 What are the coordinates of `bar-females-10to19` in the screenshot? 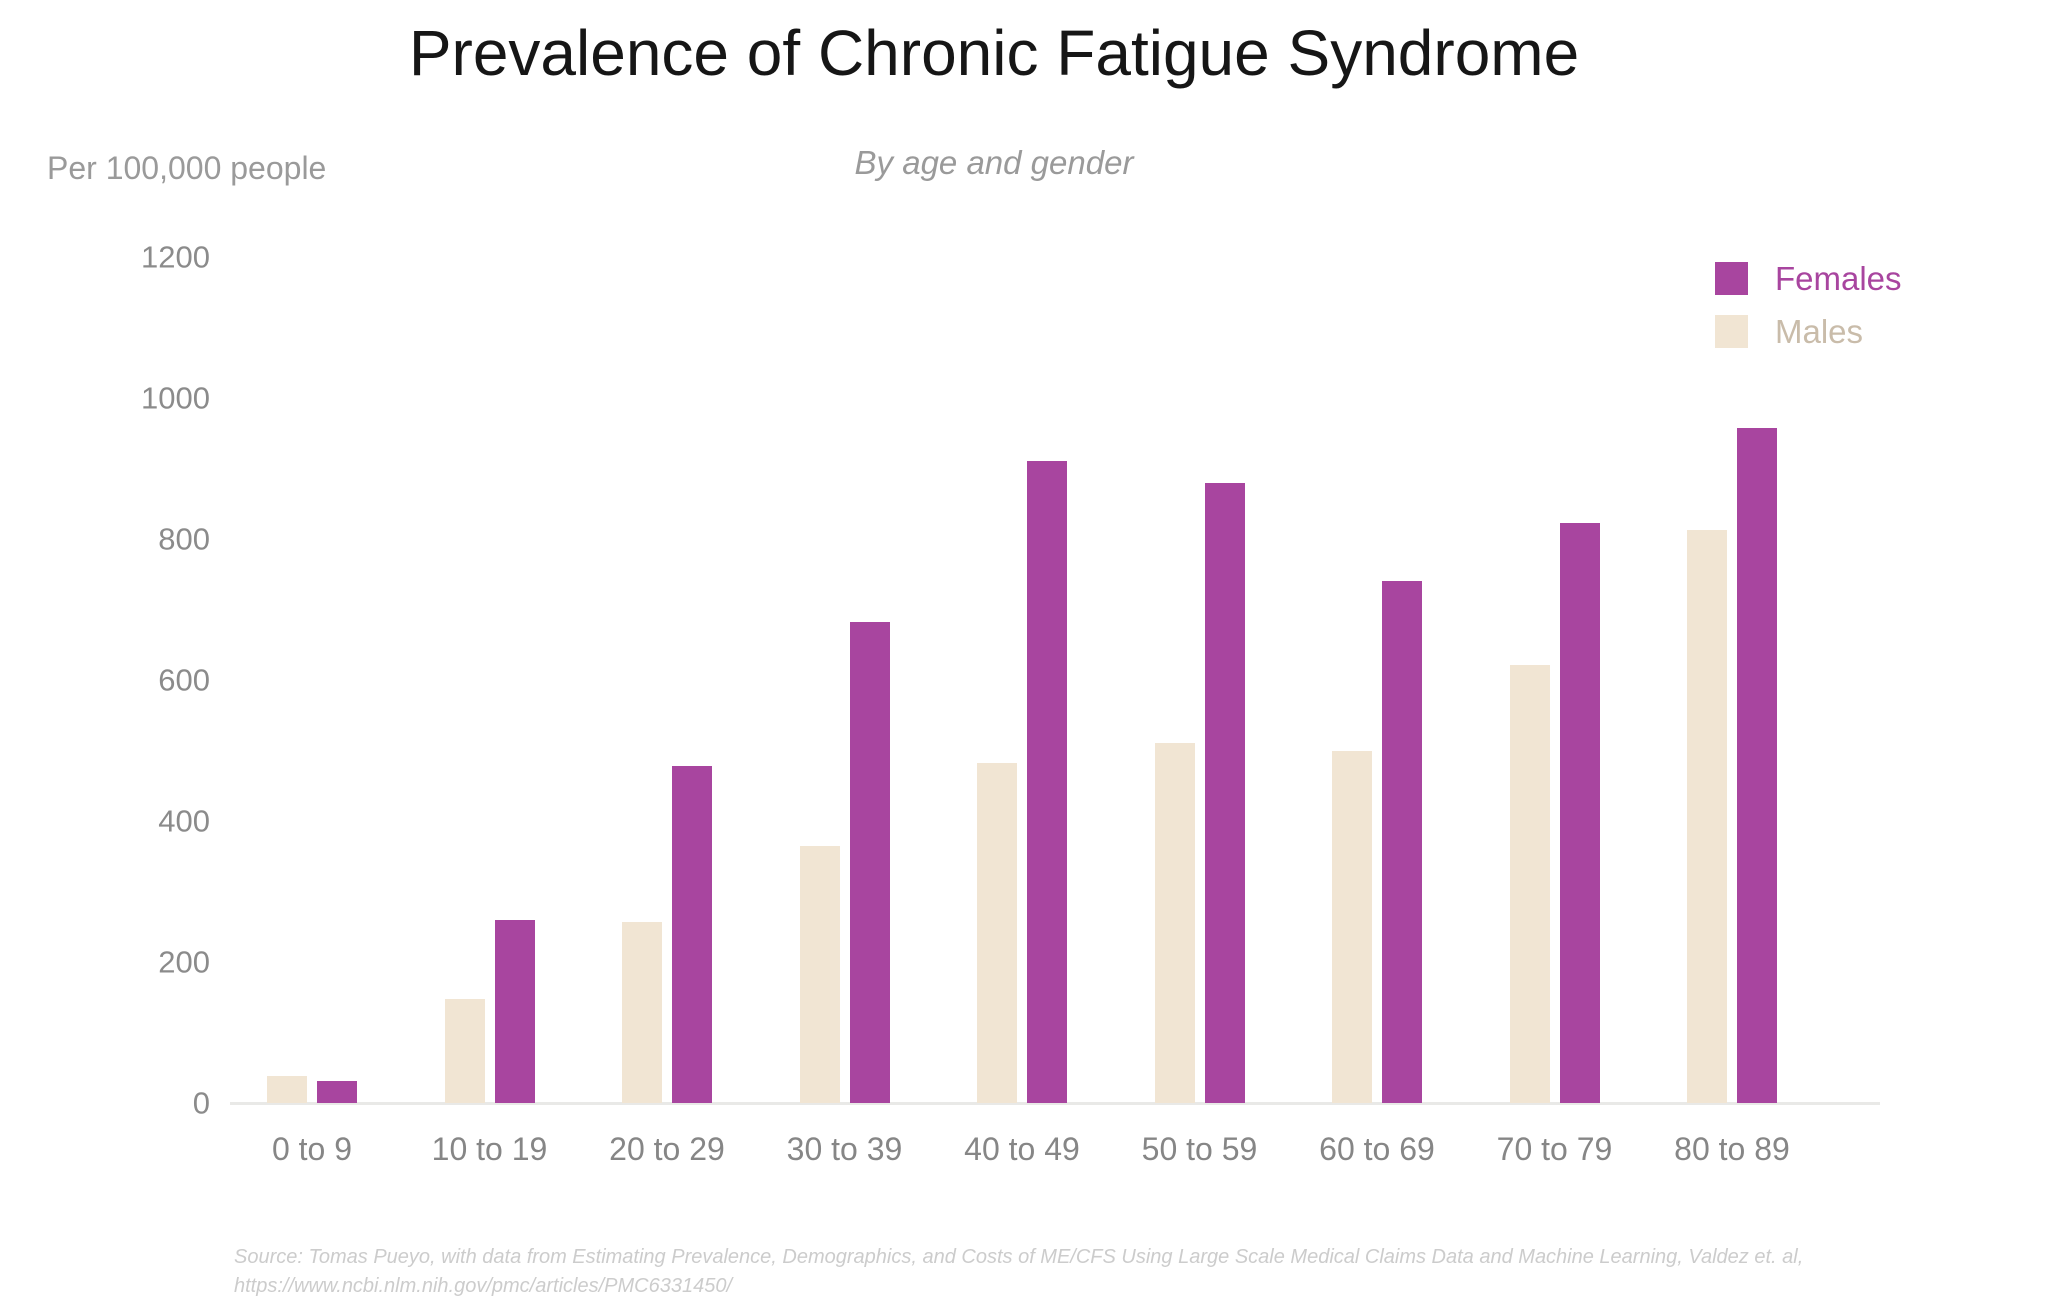 It's located at (514, 1011).